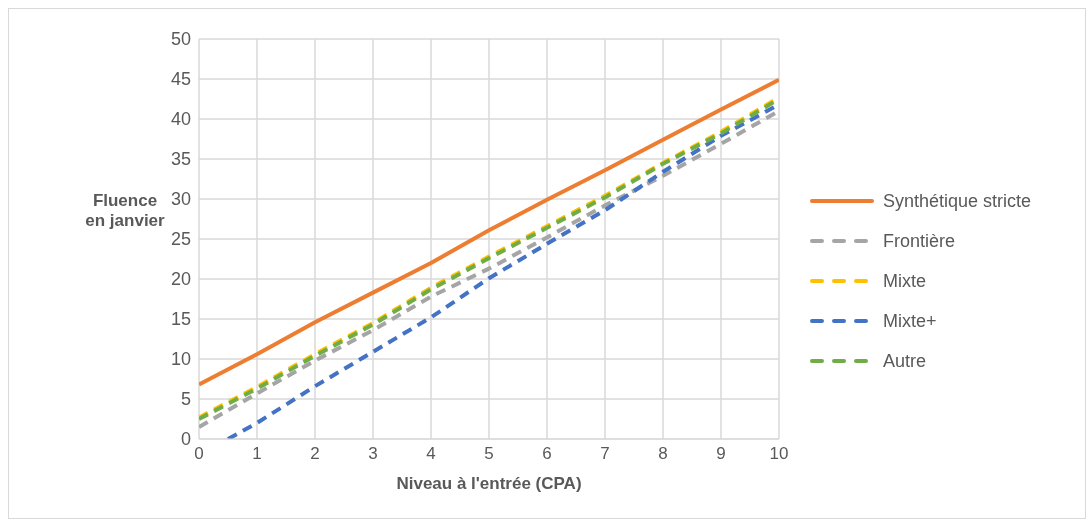 This screenshot has width=1092, height=525. What do you see at coordinates (315, 454) in the screenshot?
I see `x-tick-label: 2` at bounding box center [315, 454].